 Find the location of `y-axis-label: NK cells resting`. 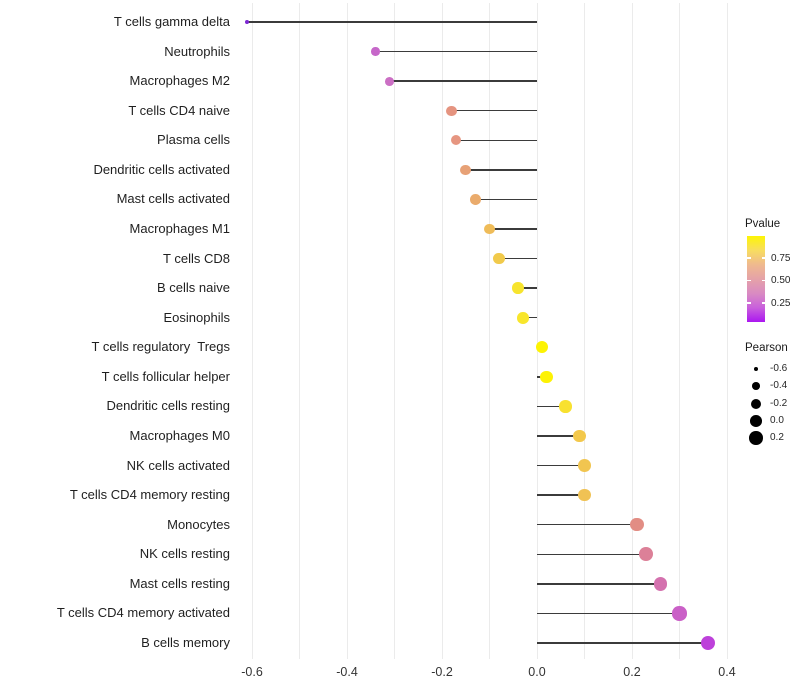

y-axis-label: NK cells resting is located at coordinates (184, 554).